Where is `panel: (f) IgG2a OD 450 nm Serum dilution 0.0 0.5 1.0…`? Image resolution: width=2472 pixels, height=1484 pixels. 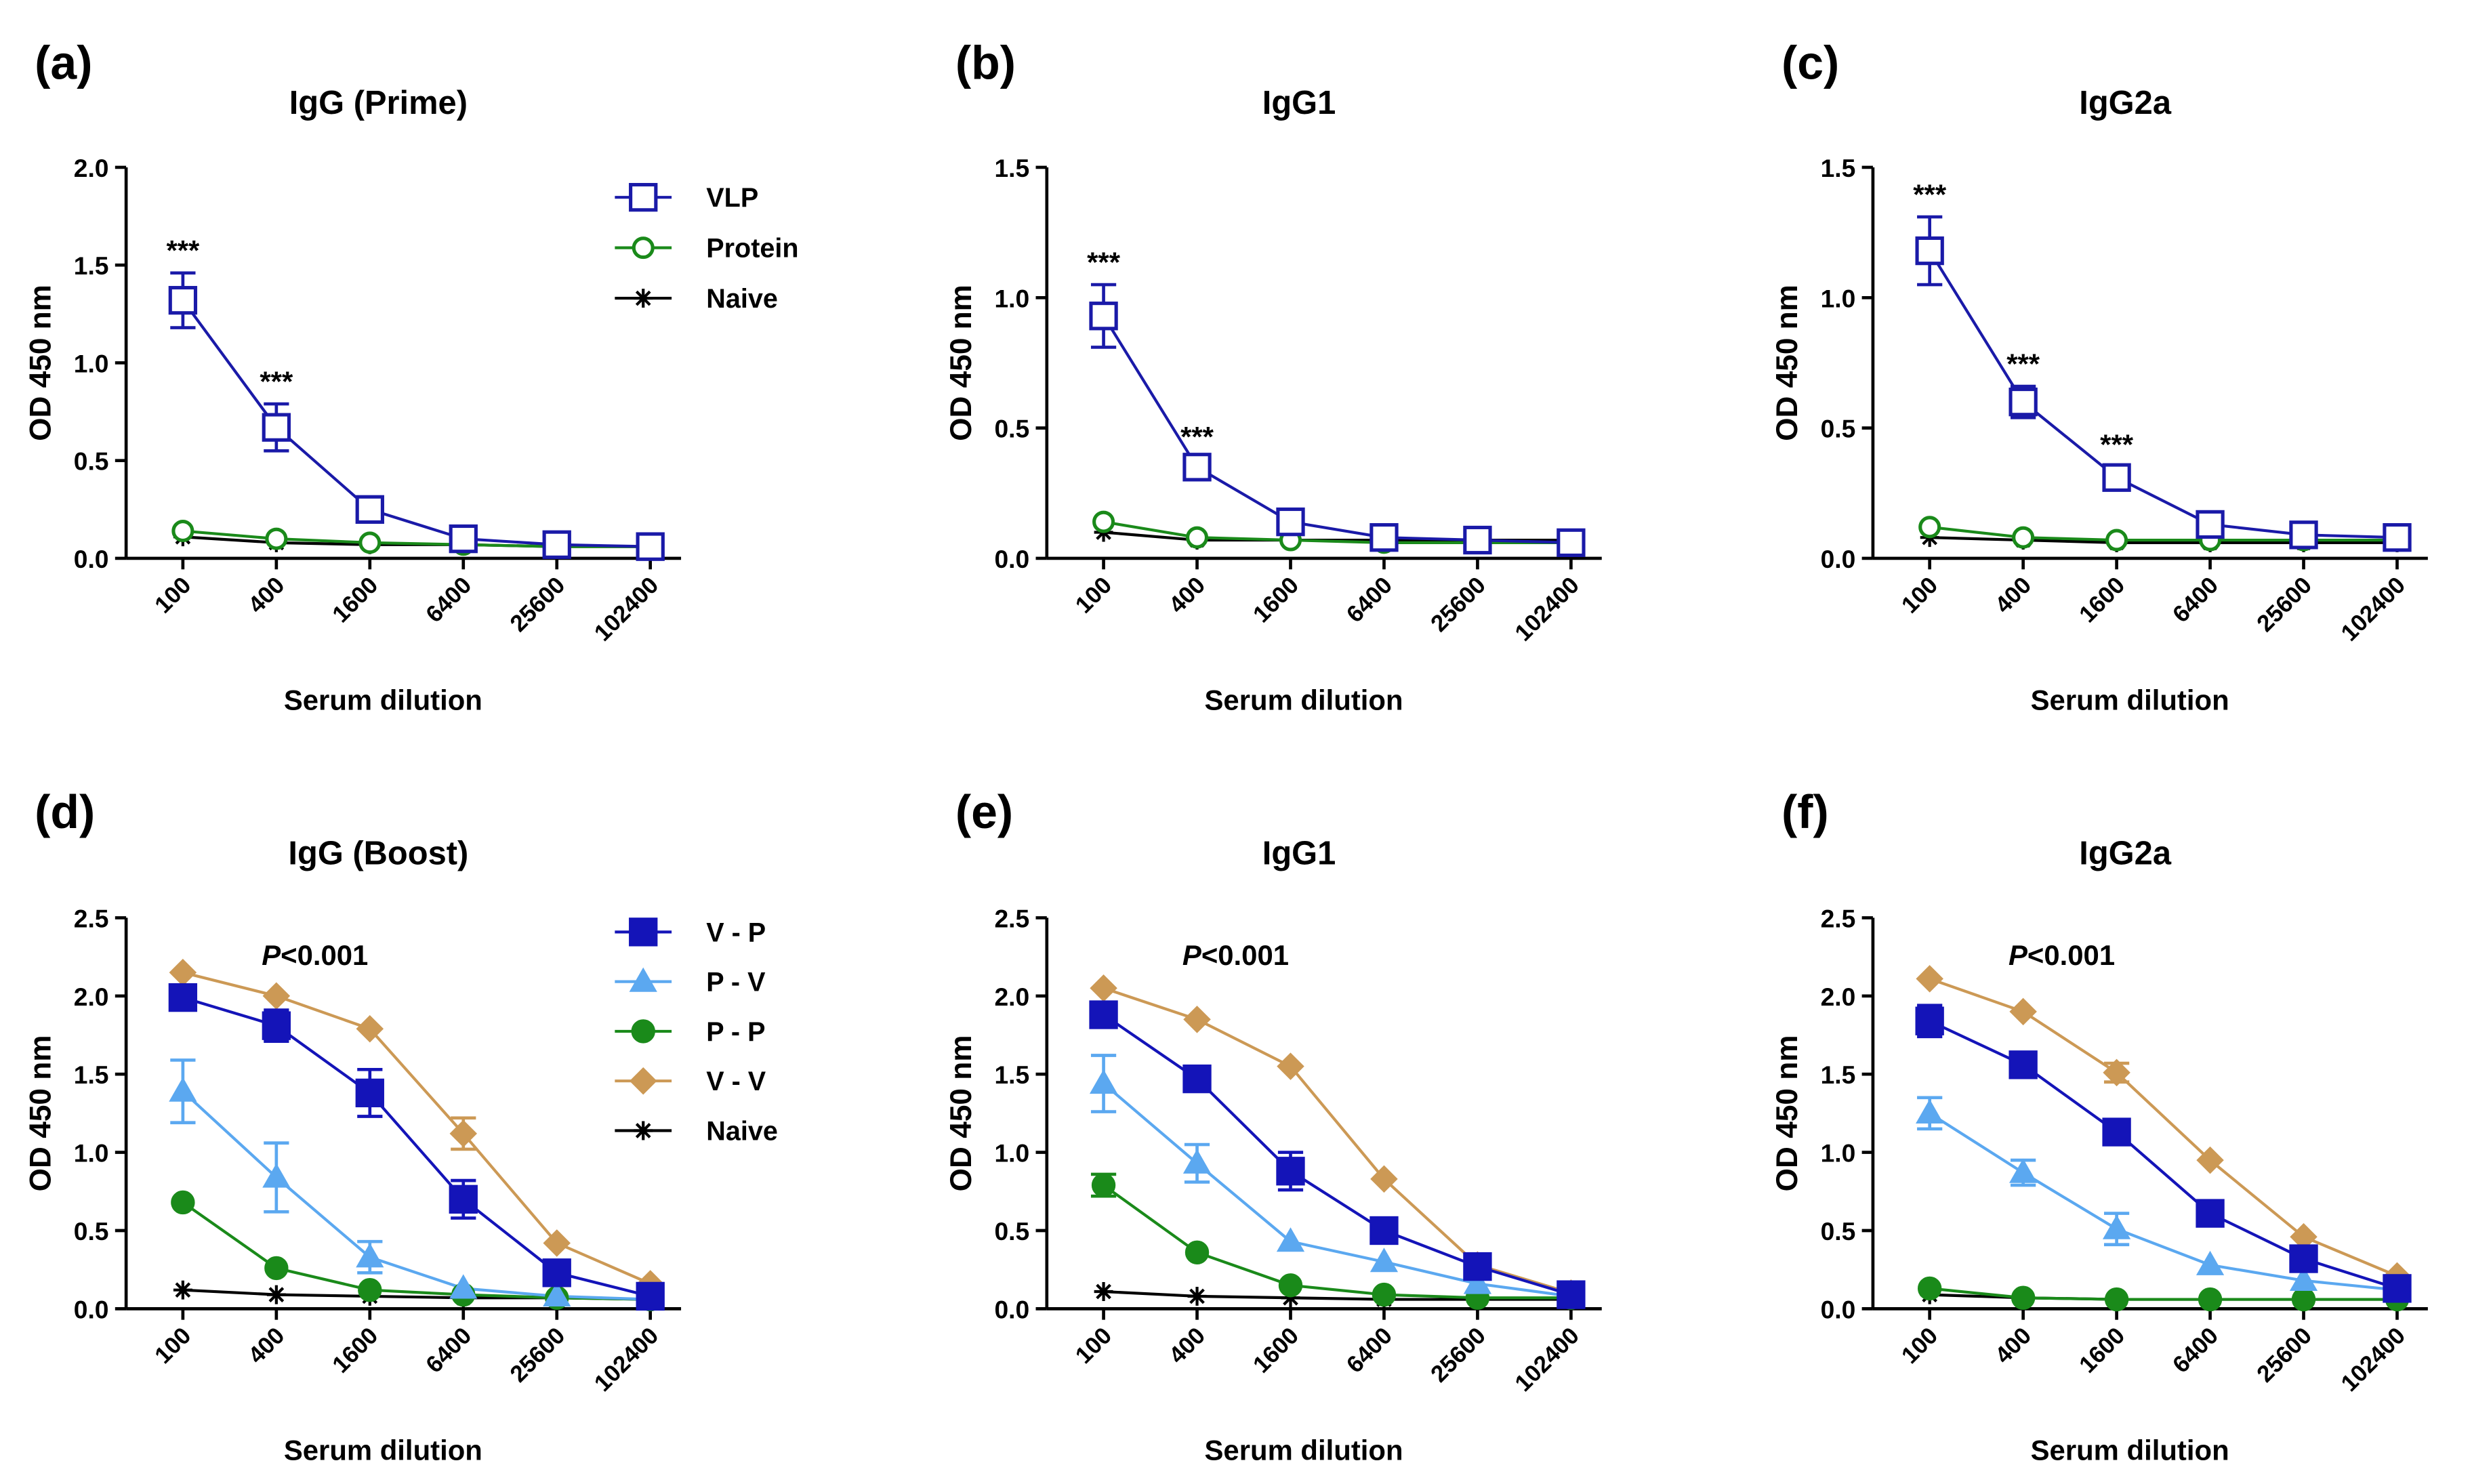
panel: (f) IgG2a OD 450 nm Serum dilution 0.0 0.5 1.0… is located at coordinates (2099, 1125).